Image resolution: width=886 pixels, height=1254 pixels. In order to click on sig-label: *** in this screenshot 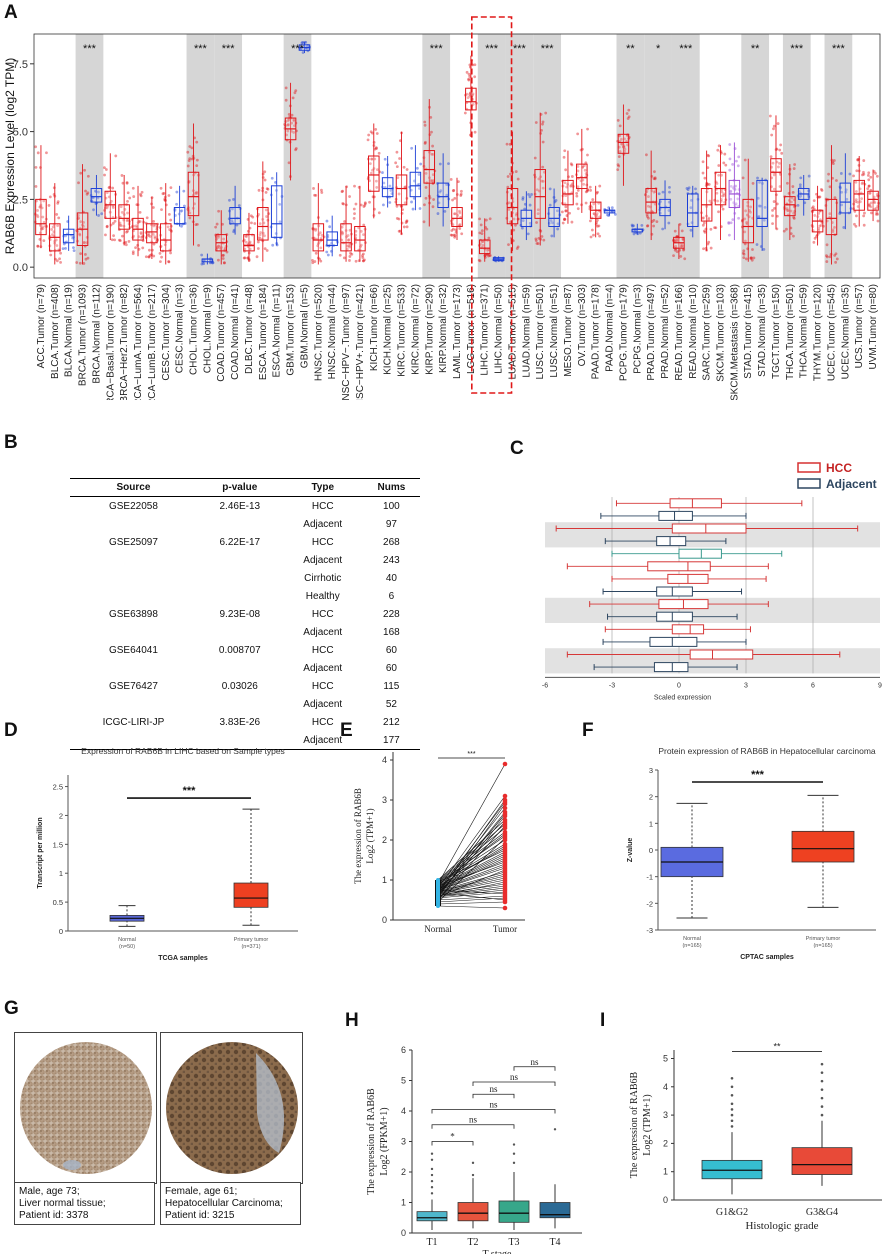, I will do `click(190, 791)`.